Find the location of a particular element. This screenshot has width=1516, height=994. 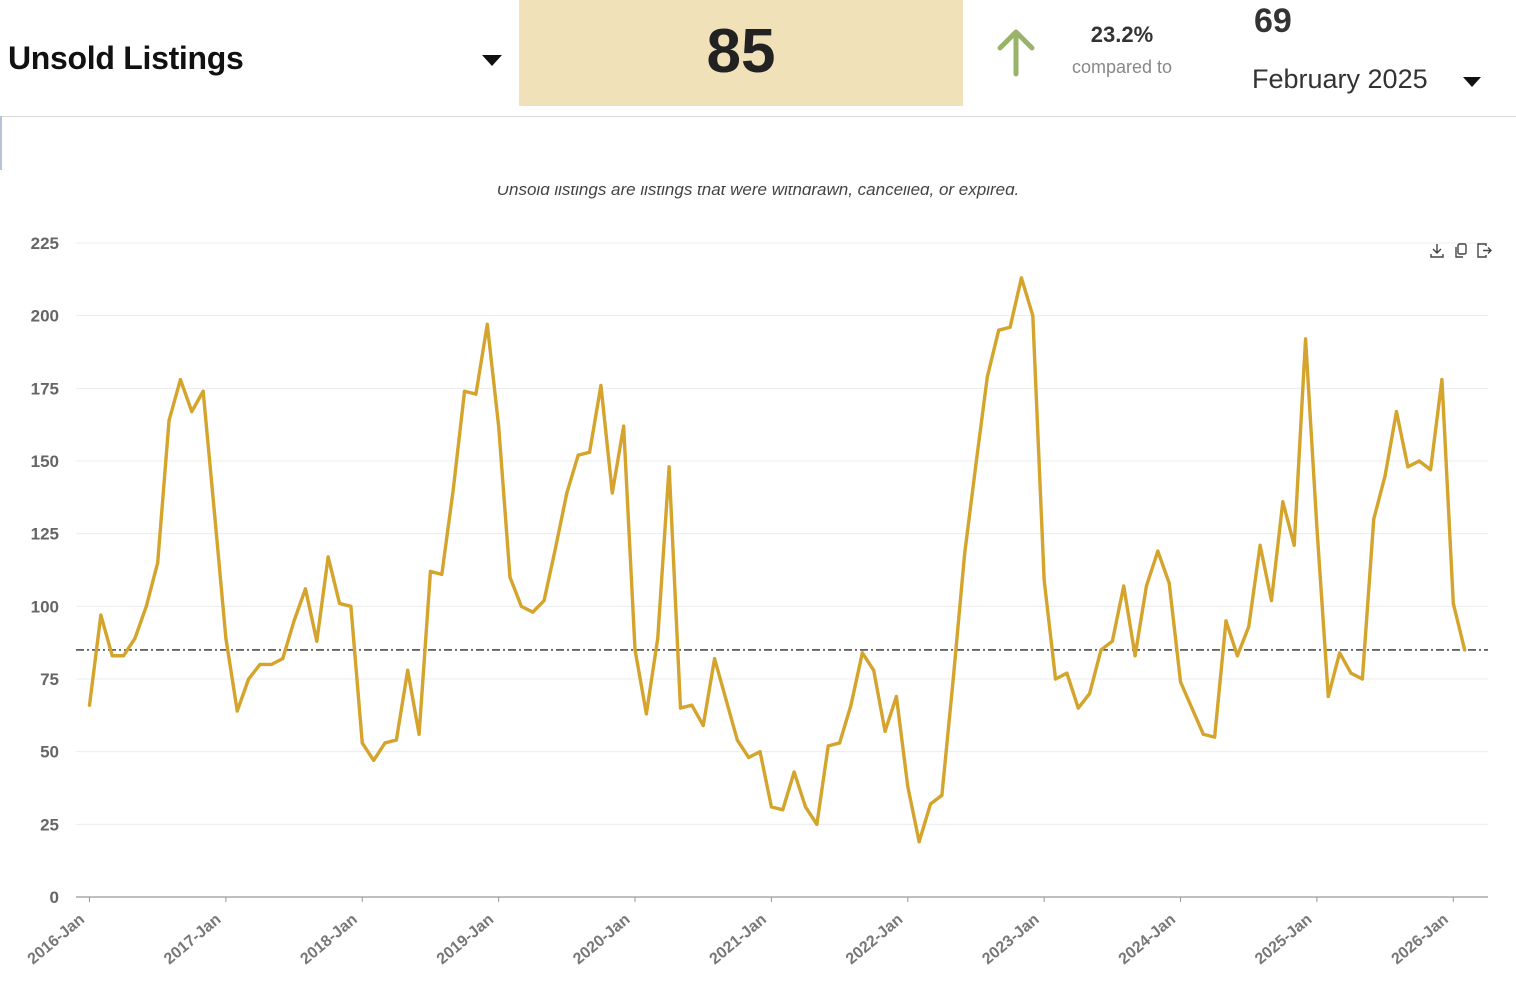

compare-value: 69 is located at coordinates (1273, 21).